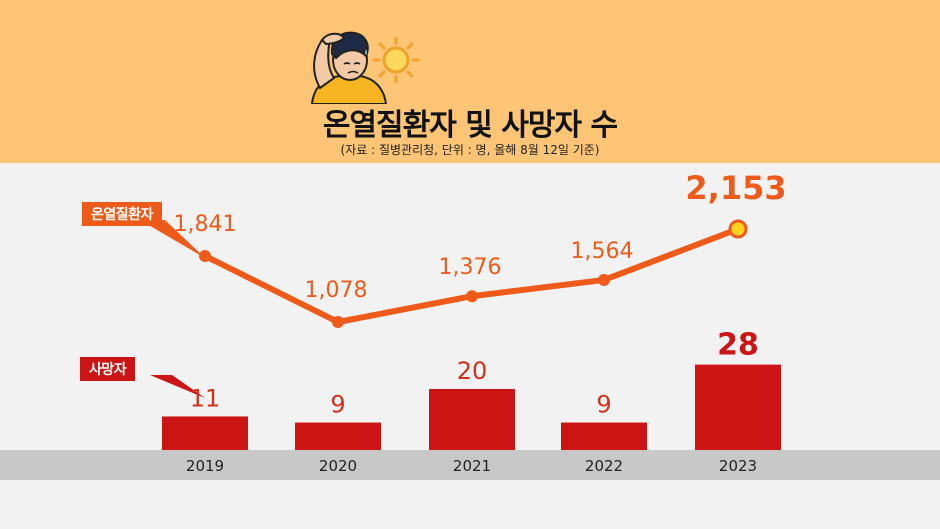 This screenshot has width=940, height=529. Describe the element at coordinates (738, 229) in the screenshot. I see `point-cases-2023` at that location.